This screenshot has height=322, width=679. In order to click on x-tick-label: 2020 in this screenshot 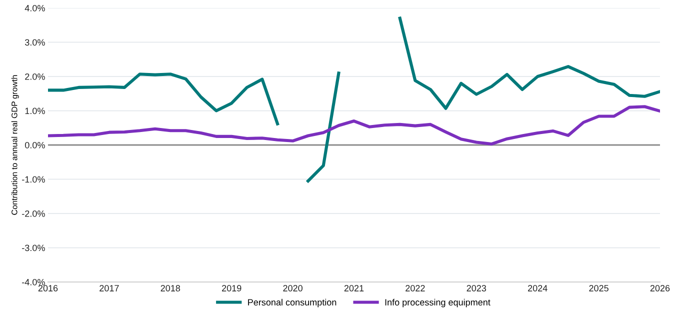, I will do `click(292, 288)`.